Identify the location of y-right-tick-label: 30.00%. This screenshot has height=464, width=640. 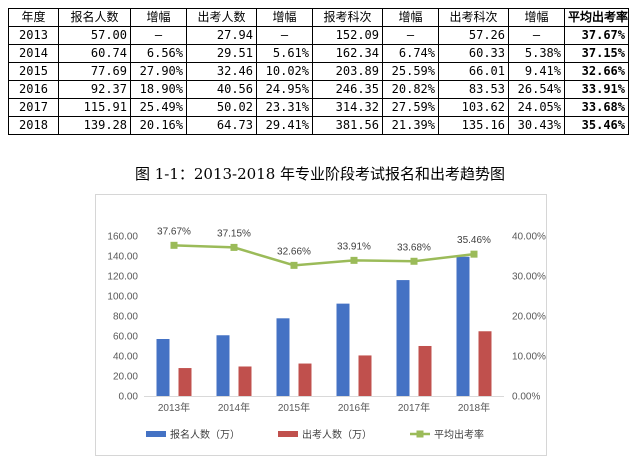
(529, 277).